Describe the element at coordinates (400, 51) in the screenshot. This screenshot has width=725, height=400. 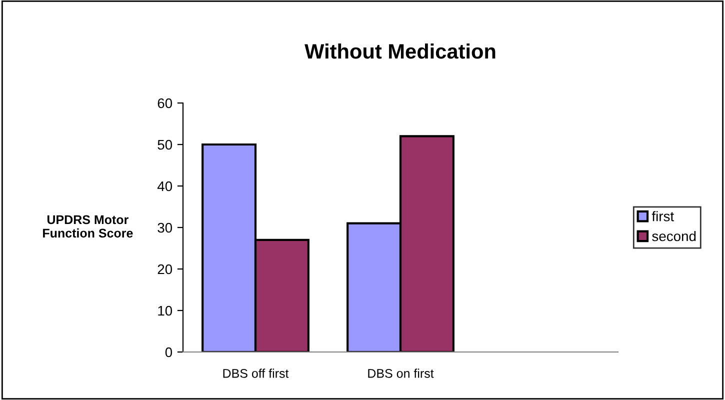
I see `chart-title: Without Medication` at that location.